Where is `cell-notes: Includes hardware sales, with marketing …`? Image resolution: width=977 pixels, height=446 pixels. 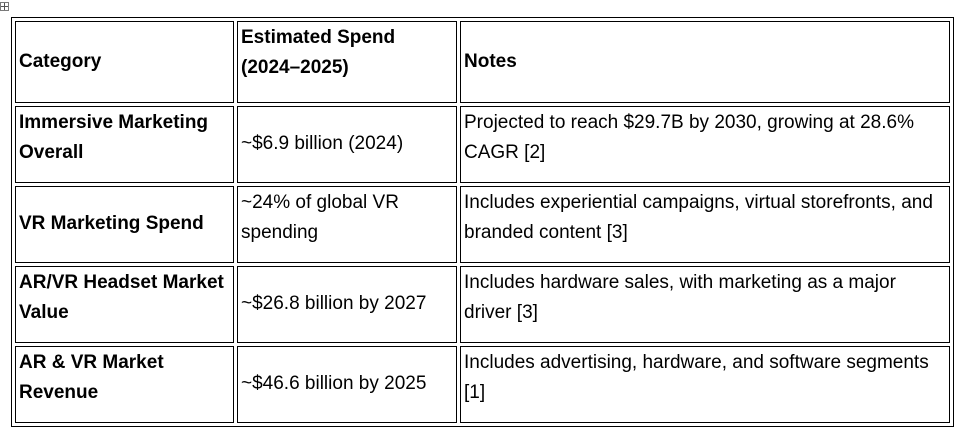 cell-notes: Includes hardware sales, with marketing … is located at coordinates (705, 304).